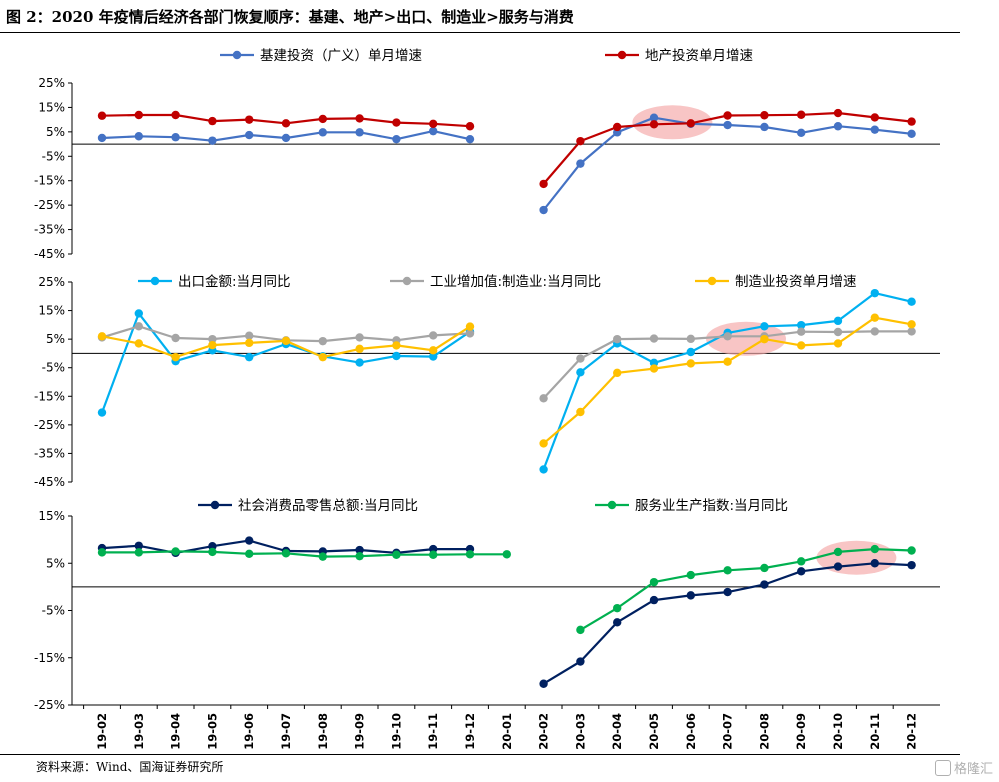 This screenshot has height=782, width=999. Describe the element at coordinates (764, 731) in the screenshot. I see `x-tick-label: 20-08` at that location.